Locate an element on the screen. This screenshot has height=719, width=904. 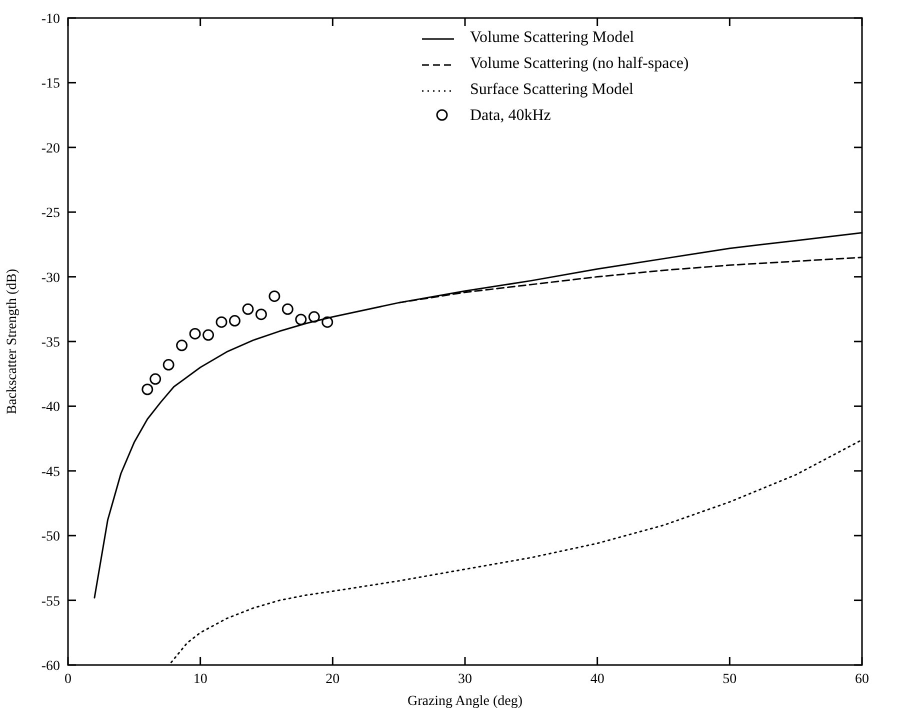
y-tick-label: -45 is located at coordinates (50, 472).